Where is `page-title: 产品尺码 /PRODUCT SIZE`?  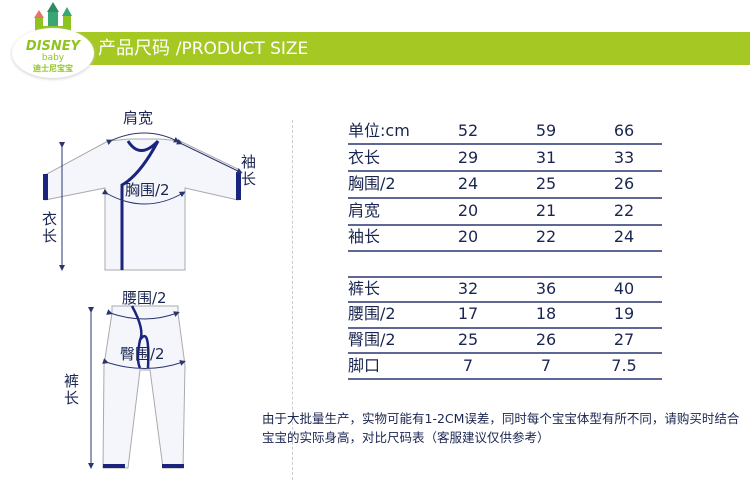
page-title: 产品尺码 /PRODUCT SIZE is located at coordinates (203, 49).